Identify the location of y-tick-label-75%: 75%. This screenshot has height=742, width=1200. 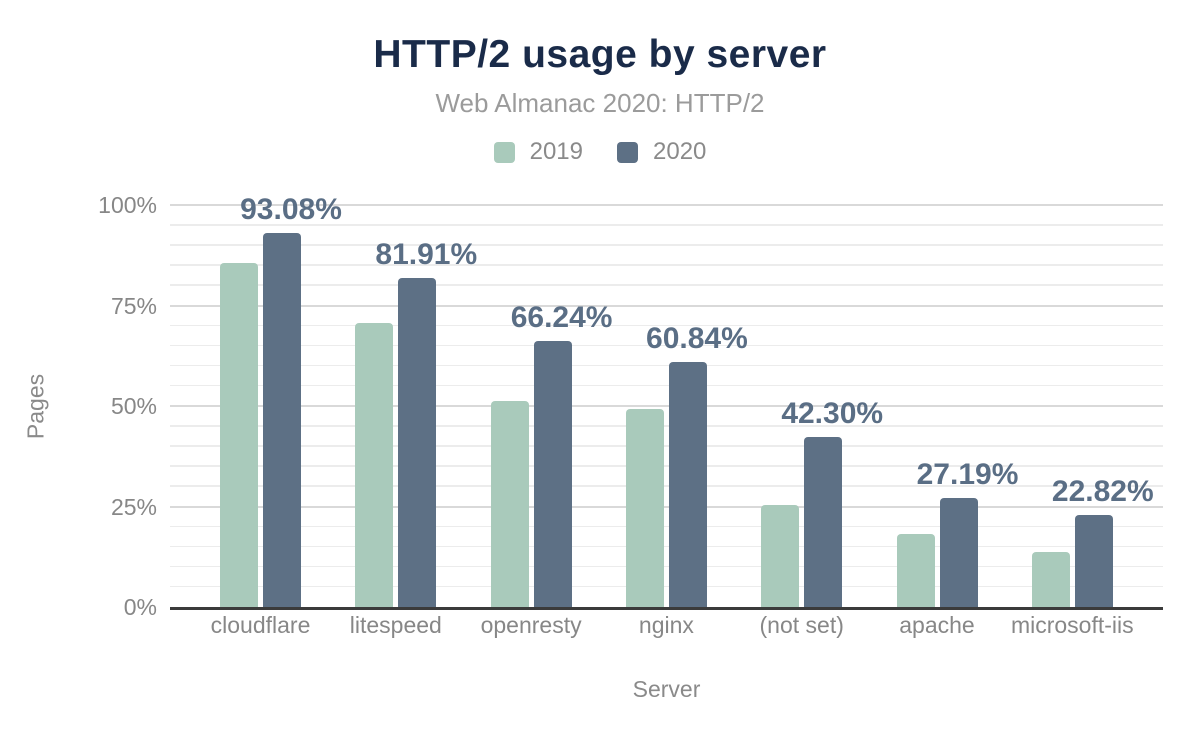
(133, 305).